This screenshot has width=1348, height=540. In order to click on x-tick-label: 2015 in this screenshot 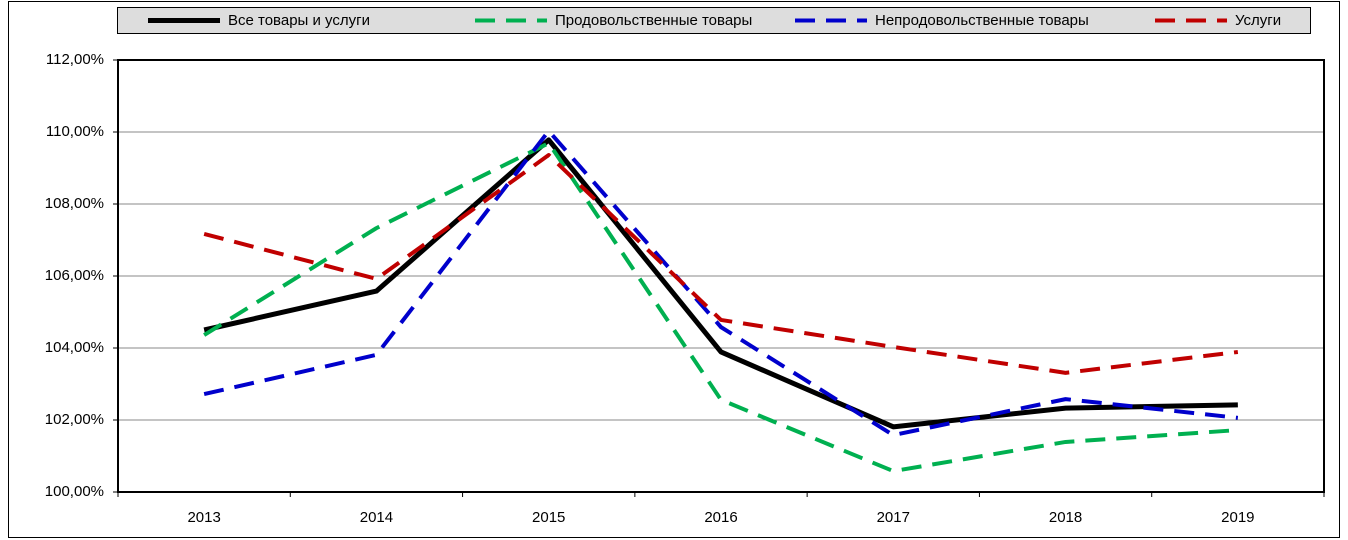, I will do `click(548, 517)`.